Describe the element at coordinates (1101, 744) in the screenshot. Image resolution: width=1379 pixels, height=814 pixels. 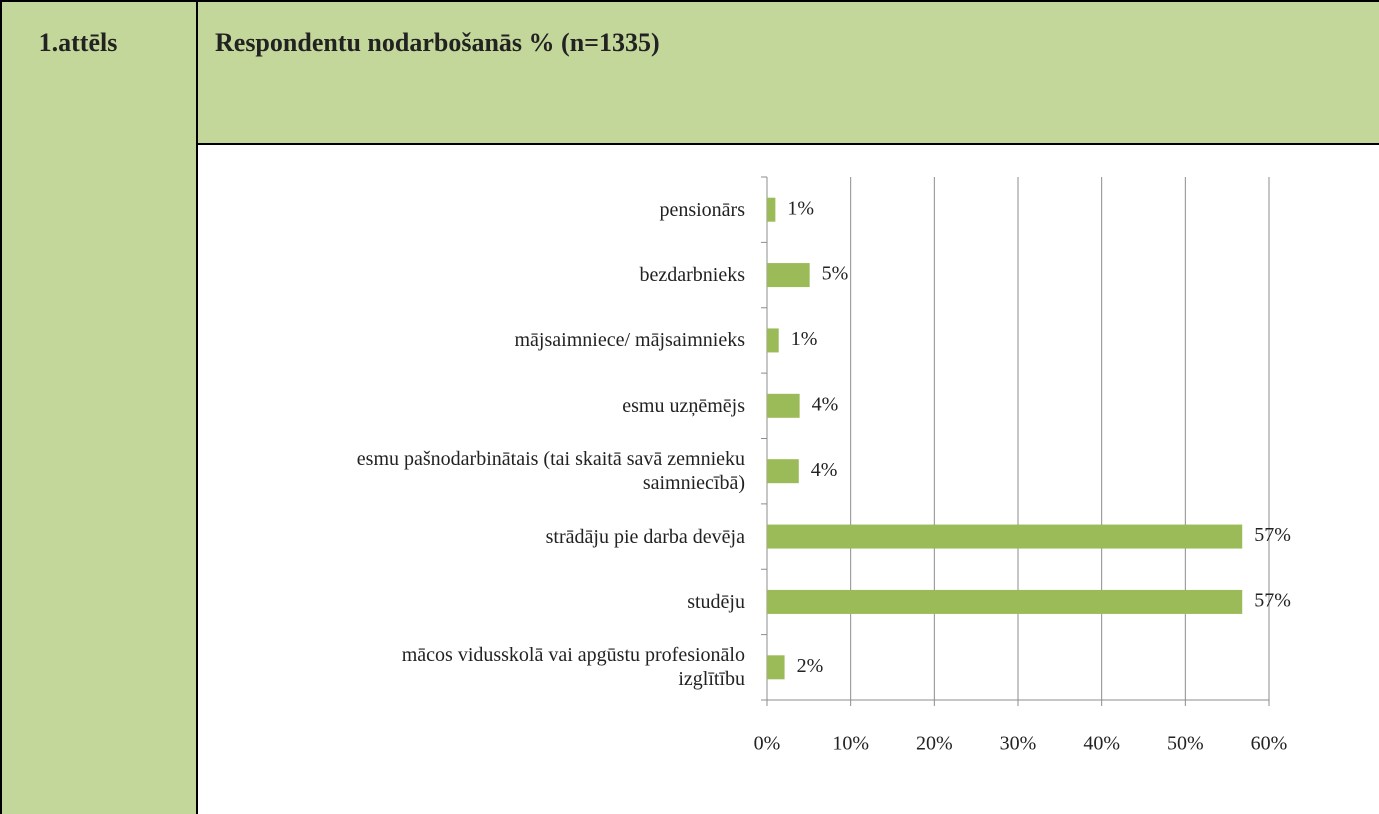
I see `x-tick-label: 40%` at that location.